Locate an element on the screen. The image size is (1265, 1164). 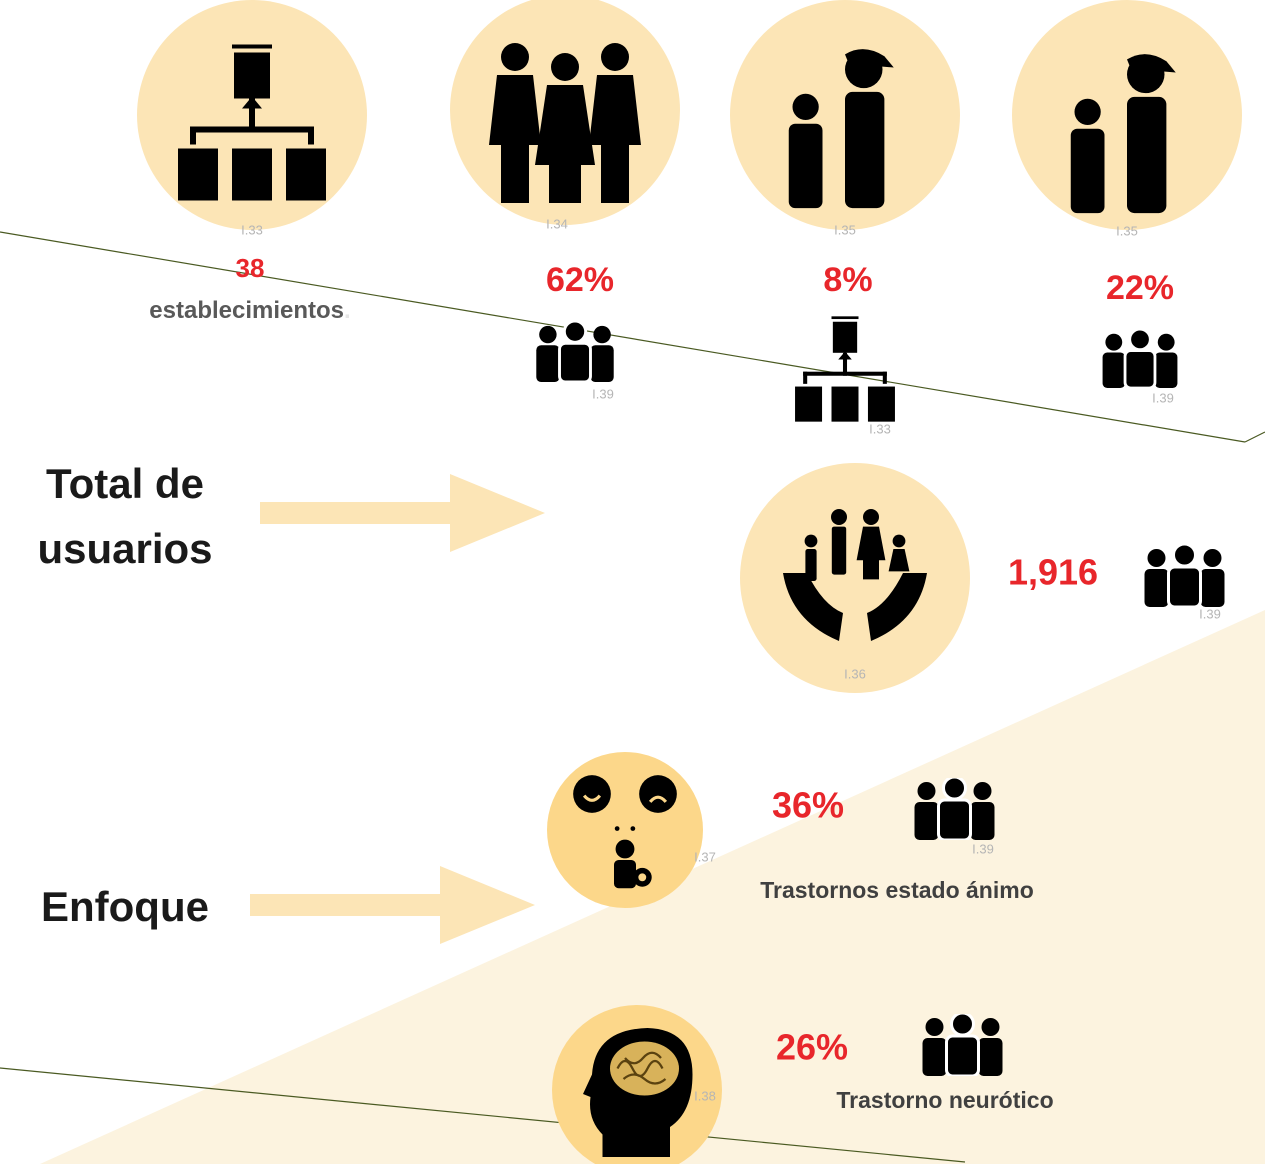
stat-label: establecimientos. is located at coordinates (249, 310).